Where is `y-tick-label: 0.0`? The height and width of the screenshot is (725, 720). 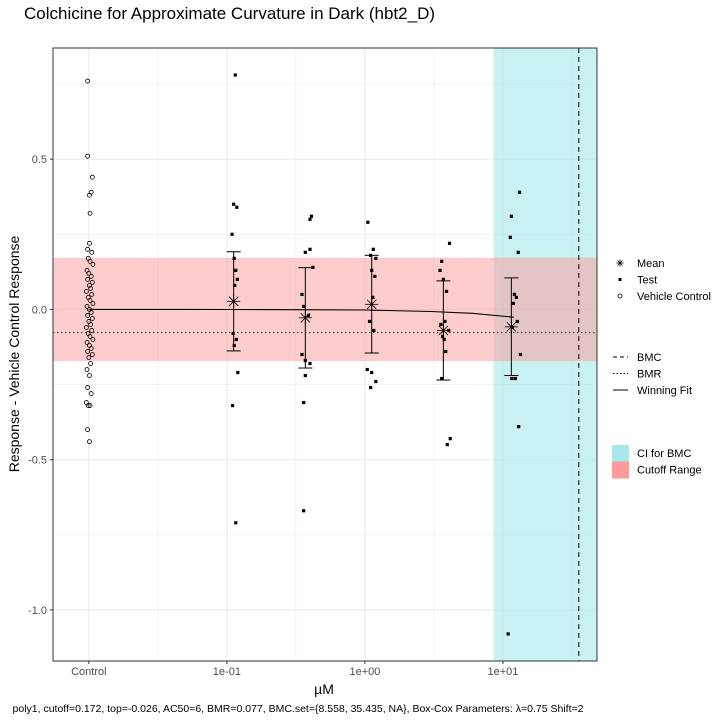 y-tick-label: 0.0 is located at coordinates (39, 310).